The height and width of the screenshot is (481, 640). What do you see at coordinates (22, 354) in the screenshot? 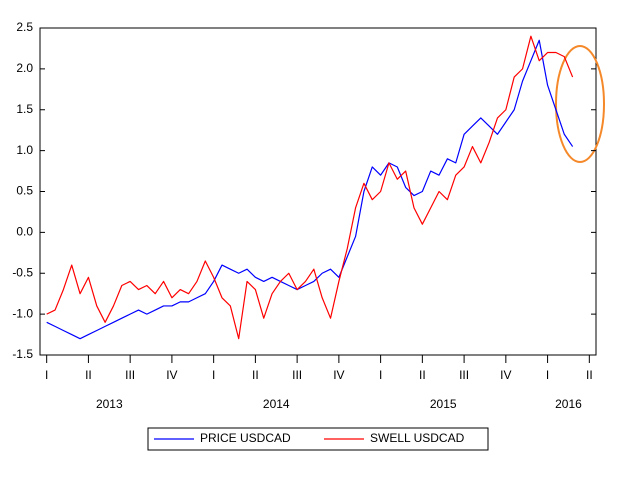
I see `y-tick-label: -1.5` at bounding box center [22, 354].